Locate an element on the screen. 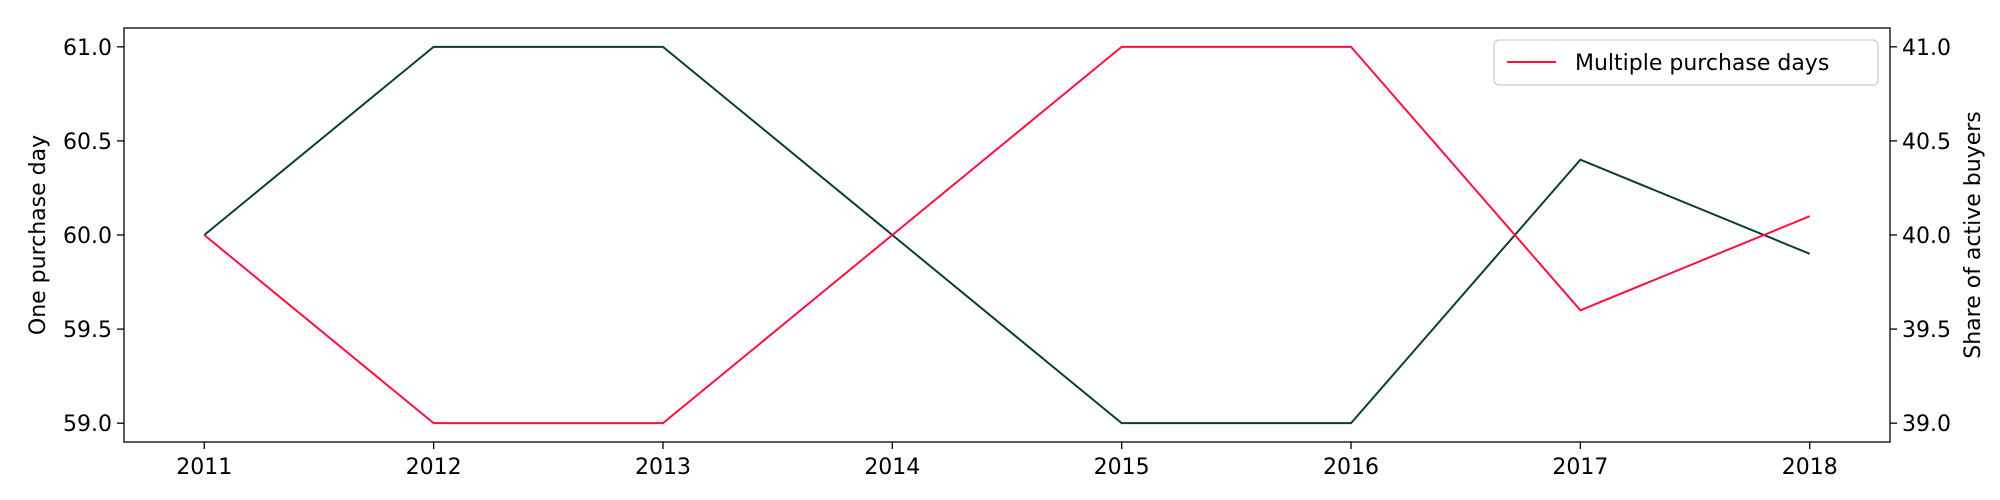 The width and height of the screenshot is (2000, 500). left-tick-label: 60.5 is located at coordinates (87, 142).